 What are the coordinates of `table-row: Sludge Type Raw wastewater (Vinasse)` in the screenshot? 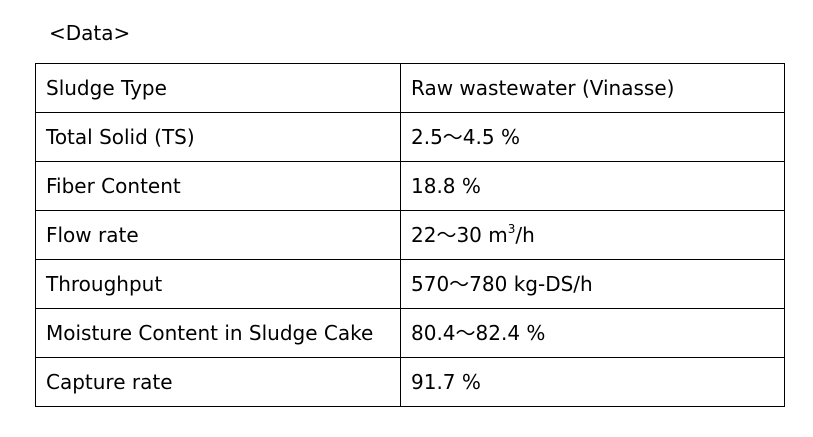 It's located at (410, 88).